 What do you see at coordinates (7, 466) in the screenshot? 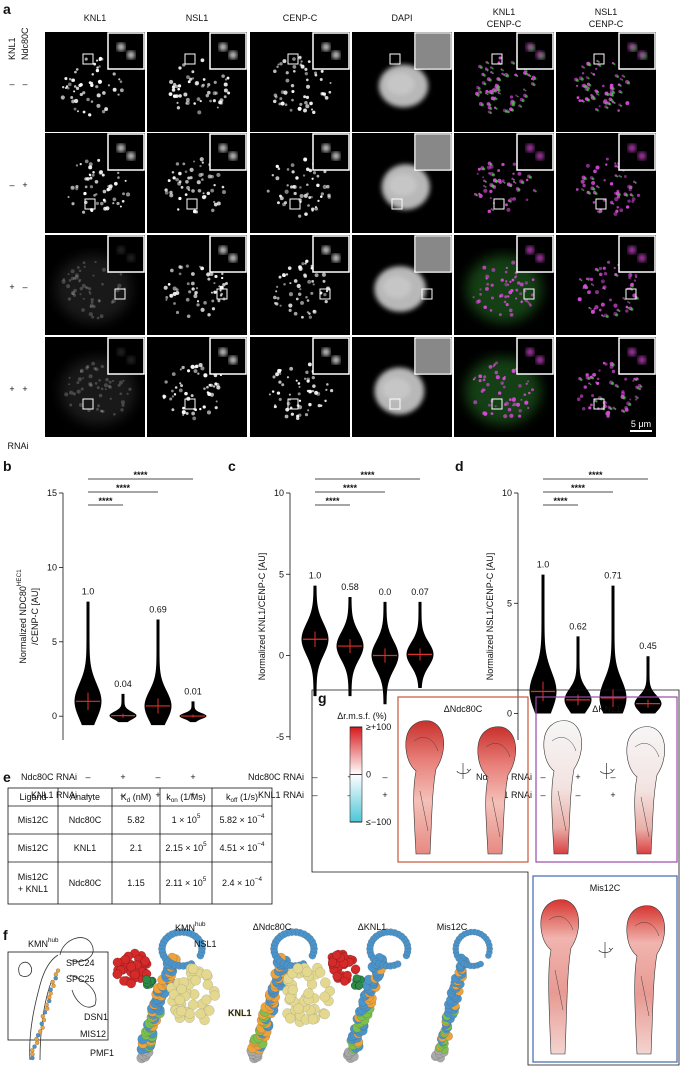
I see `panel-letter: b` at bounding box center [7, 466].